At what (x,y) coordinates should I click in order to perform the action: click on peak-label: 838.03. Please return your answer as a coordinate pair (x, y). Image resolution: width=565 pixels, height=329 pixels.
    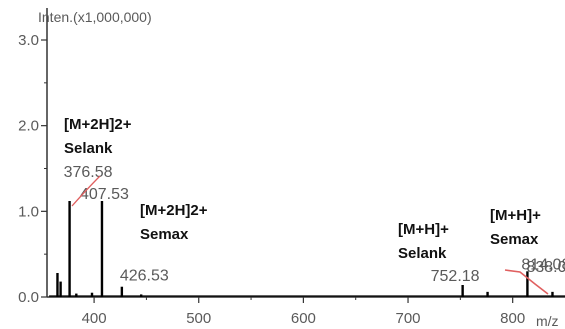
    Looking at the image, I should click on (545, 267).